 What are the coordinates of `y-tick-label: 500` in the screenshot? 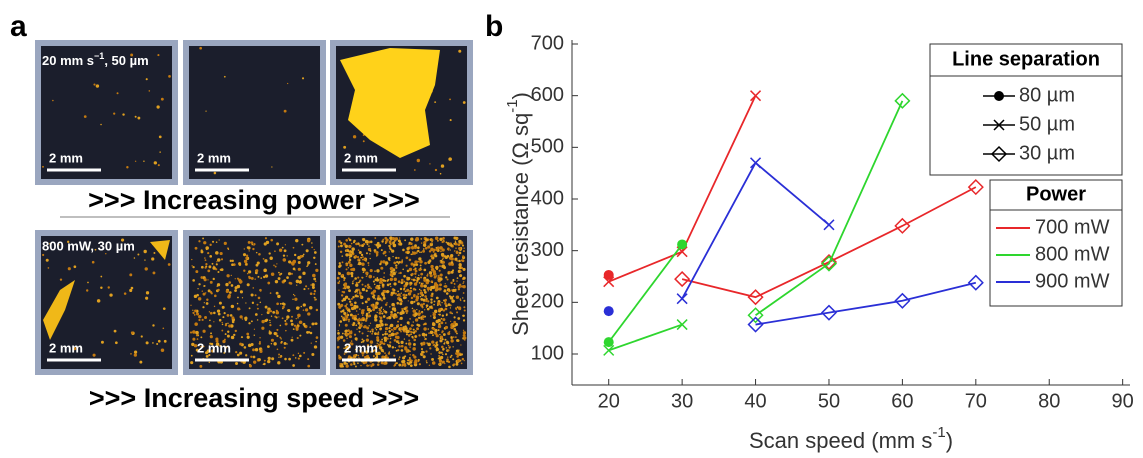 It's located at (547, 147).